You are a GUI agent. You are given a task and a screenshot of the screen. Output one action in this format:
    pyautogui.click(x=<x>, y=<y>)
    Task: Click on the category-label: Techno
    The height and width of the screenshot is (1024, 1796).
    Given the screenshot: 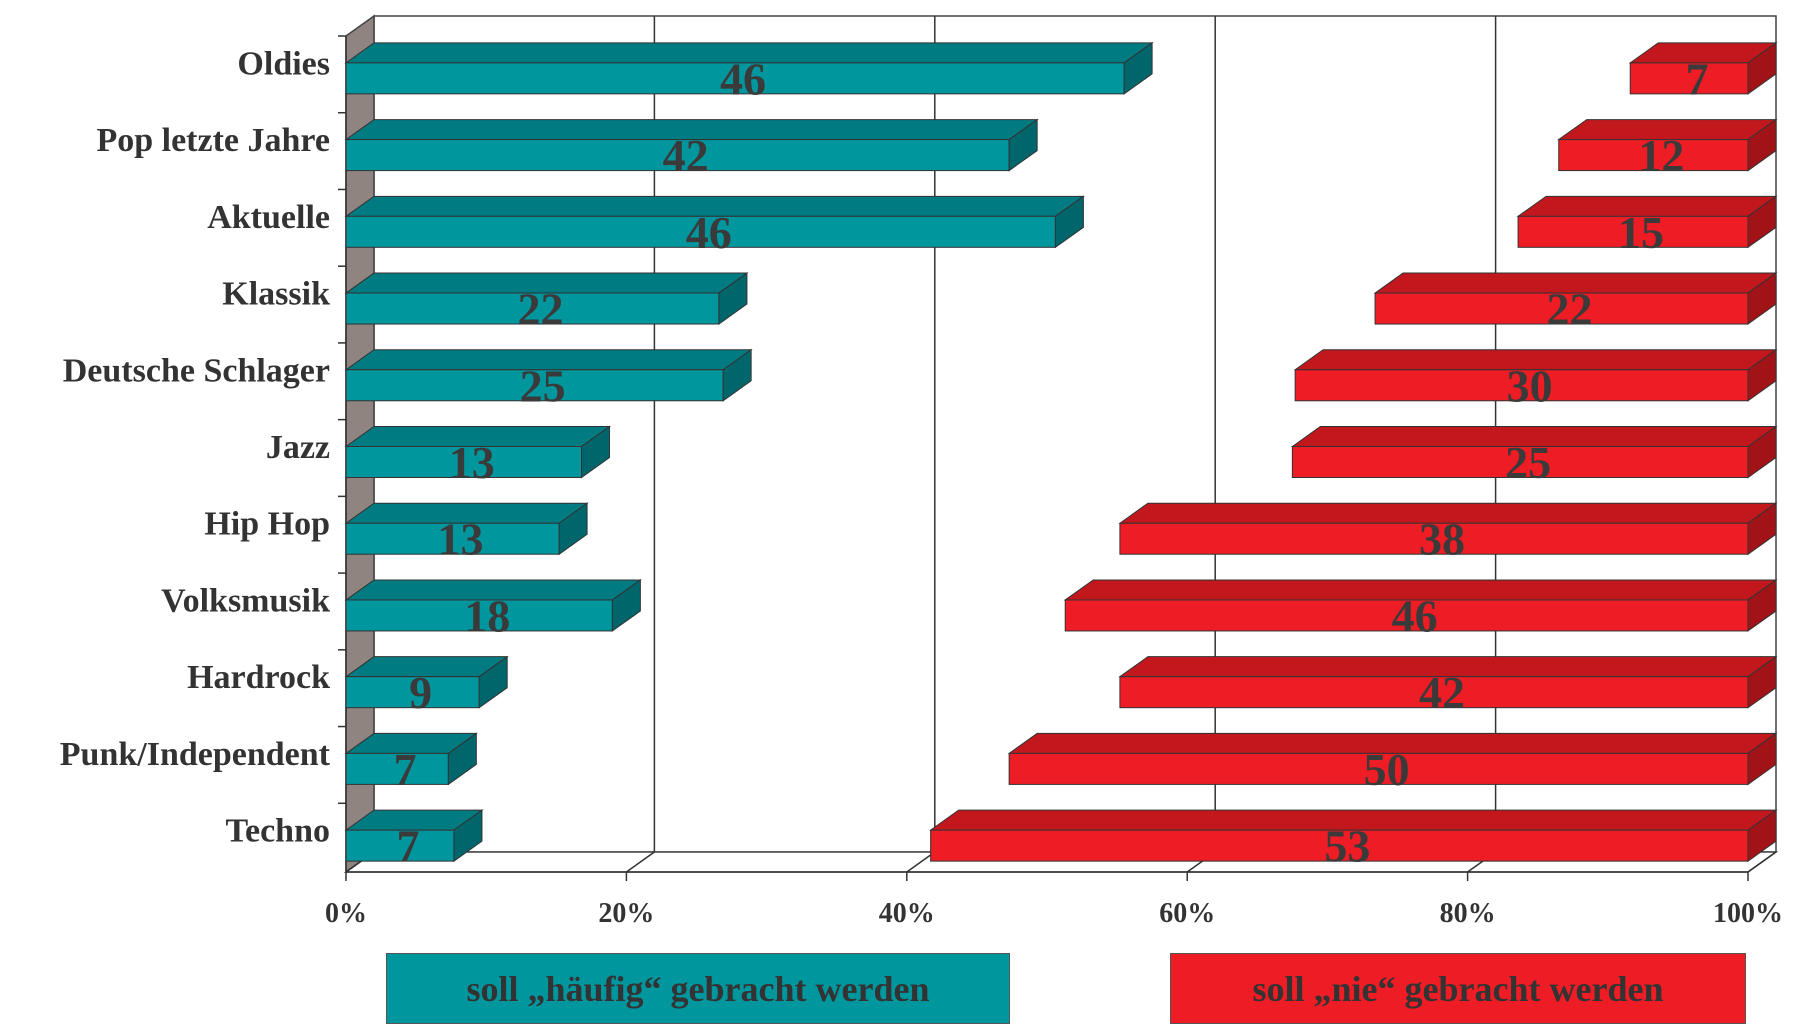 What is the action you would take?
    pyautogui.click(x=277, y=831)
    